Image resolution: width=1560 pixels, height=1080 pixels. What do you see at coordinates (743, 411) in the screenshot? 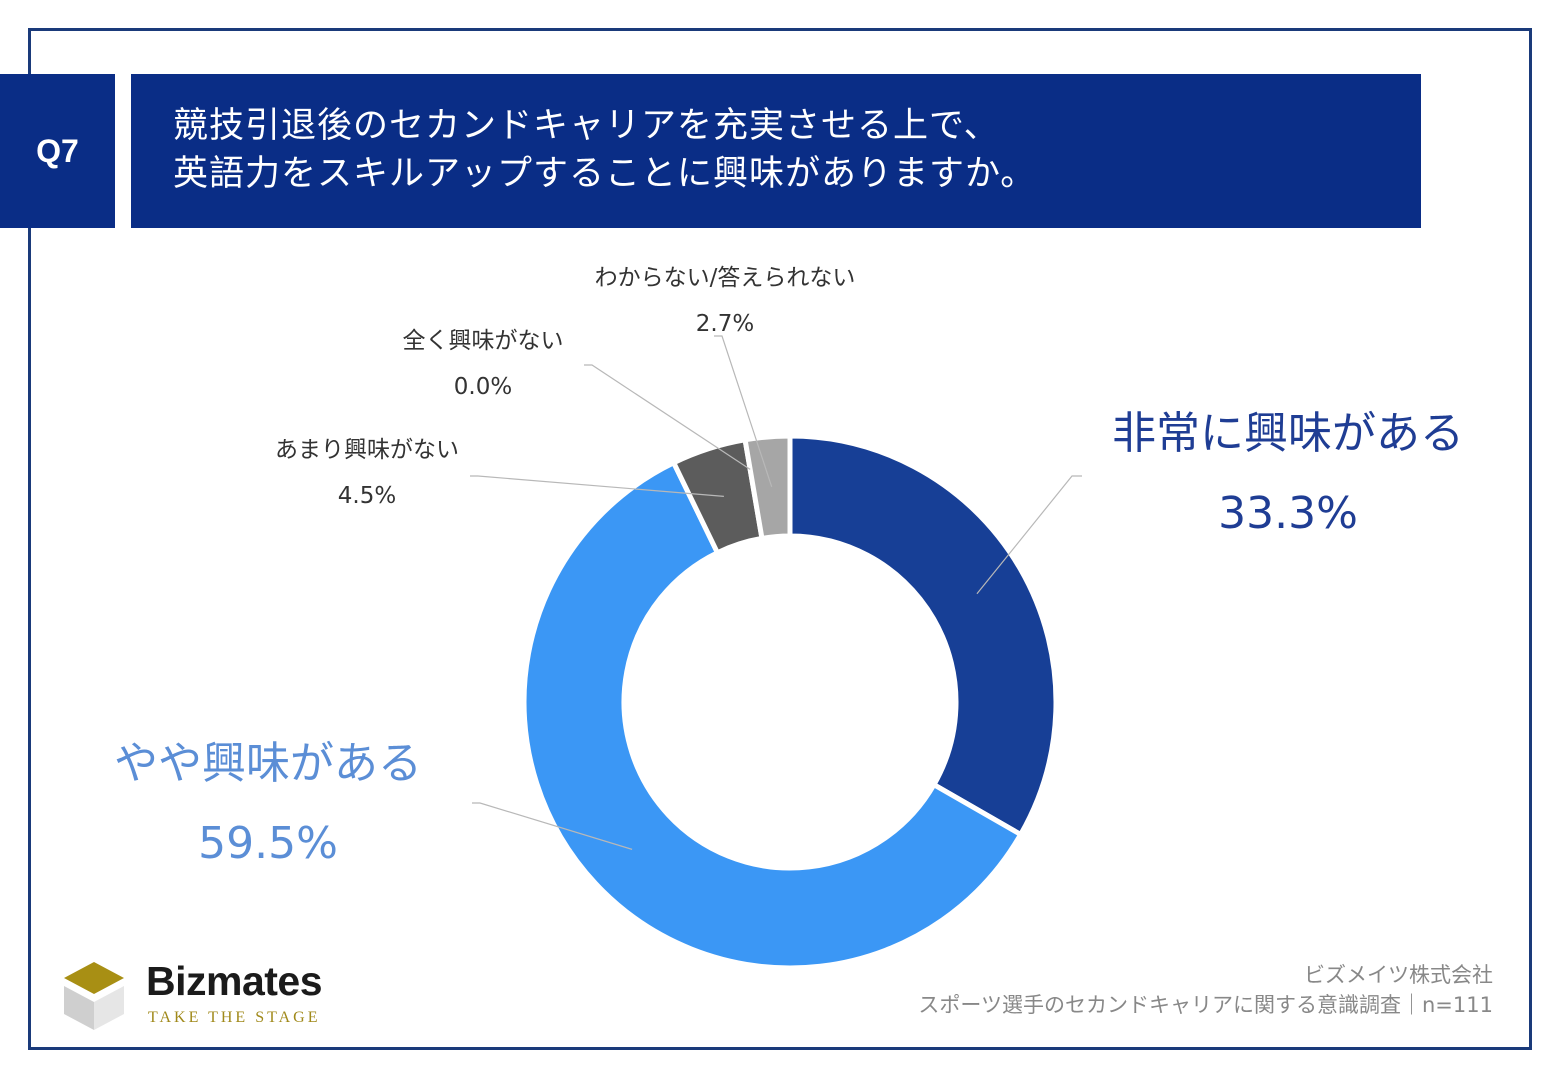
I see `leader-line-dont-know` at bounding box center [743, 411].